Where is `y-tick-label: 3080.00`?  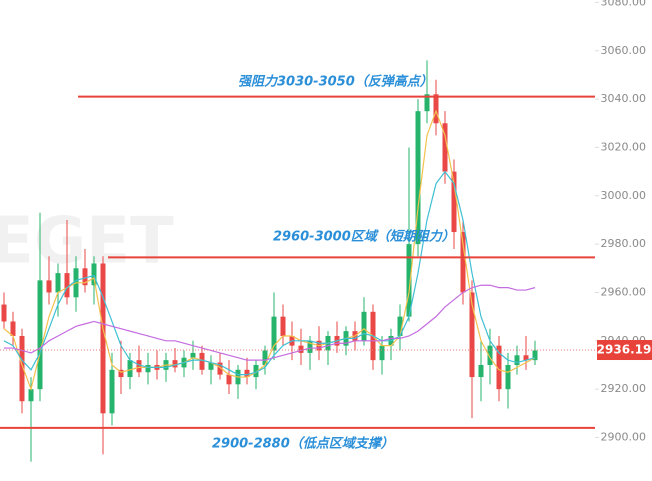 y-tick-label: 3080.00 is located at coordinates (624, 4).